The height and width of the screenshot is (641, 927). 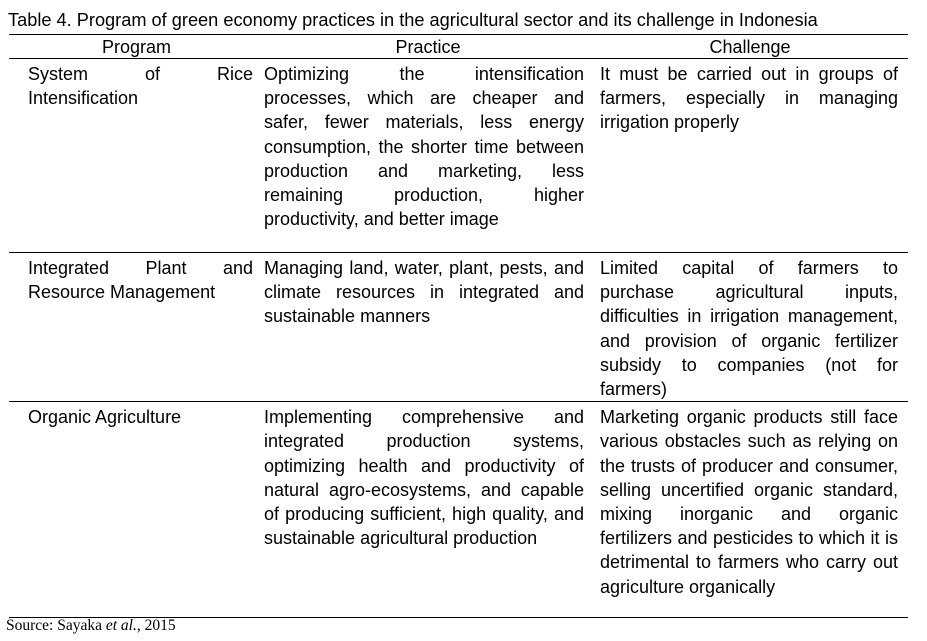 What do you see at coordinates (121, 625) in the screenshot?
I see `source-italic: et al.` at bounding box center [121, 625].